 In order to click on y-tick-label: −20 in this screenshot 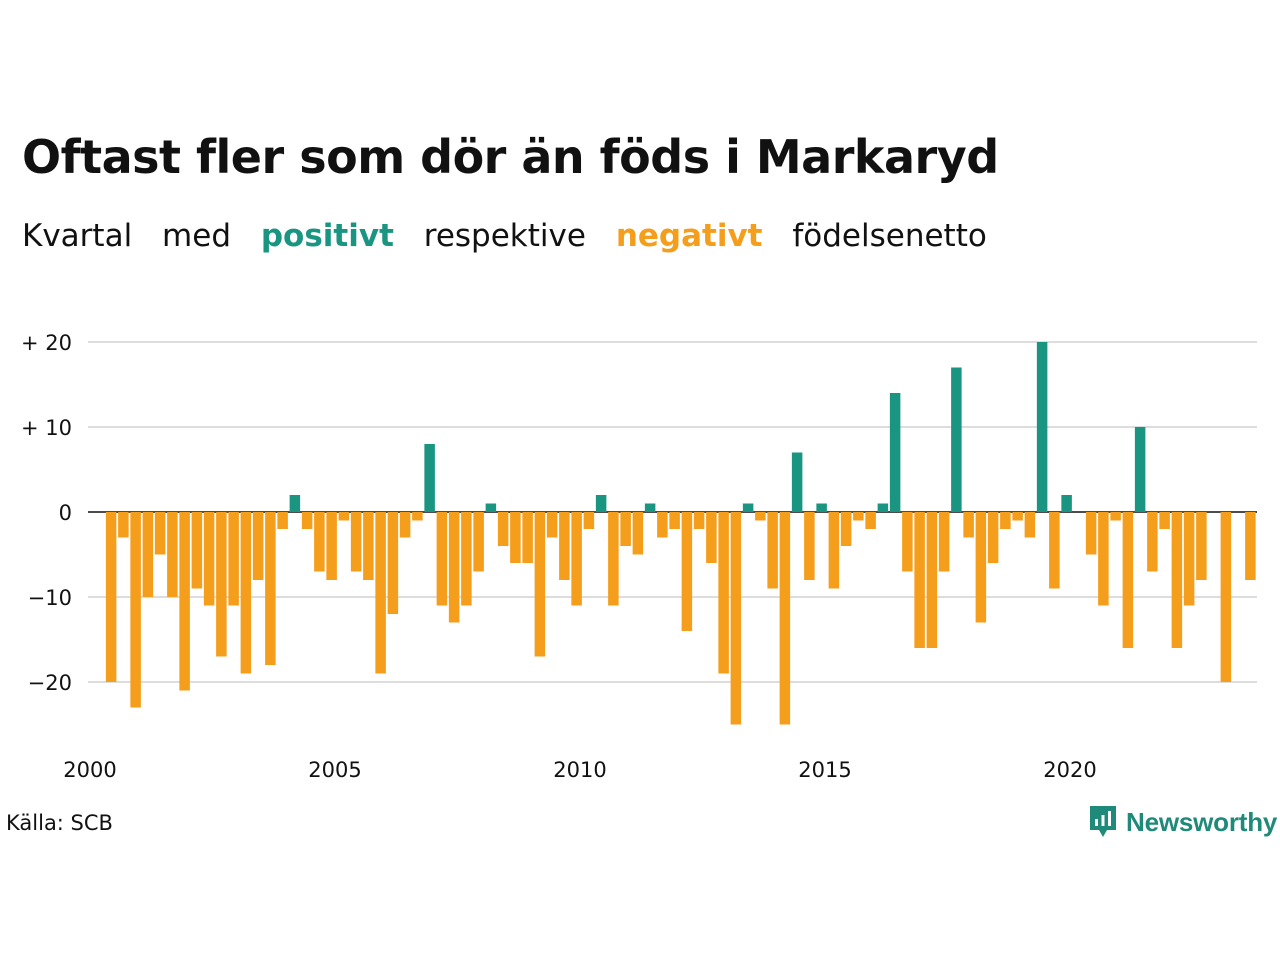, I will do `click(50, 683)`.